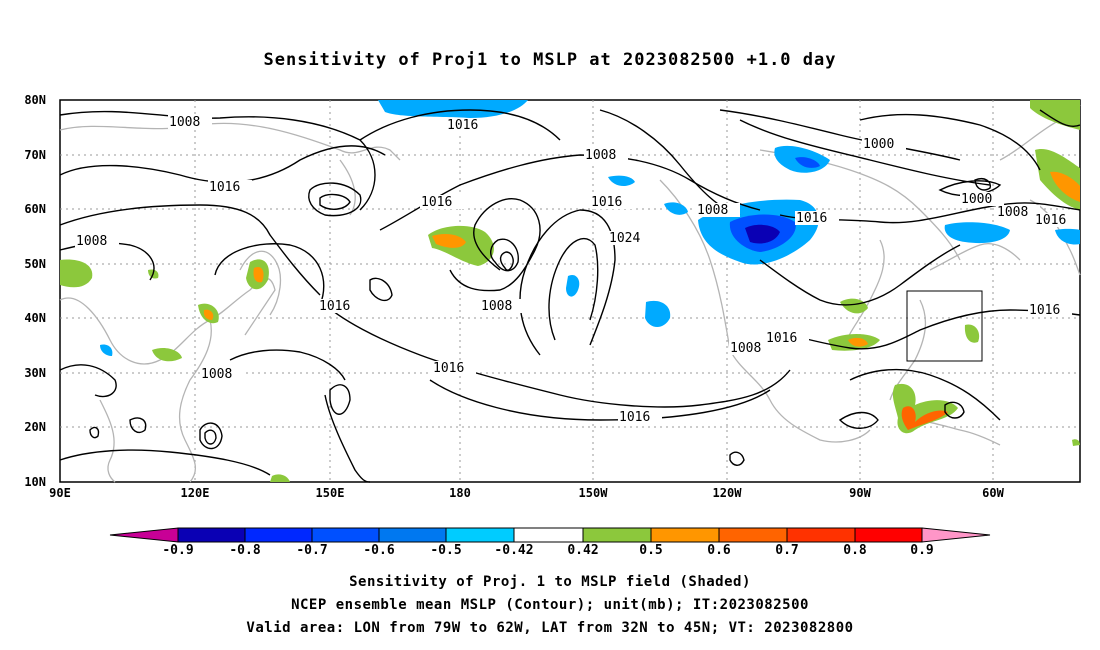  I want to click on colorbar-label: 0.6, so click(719, 550).